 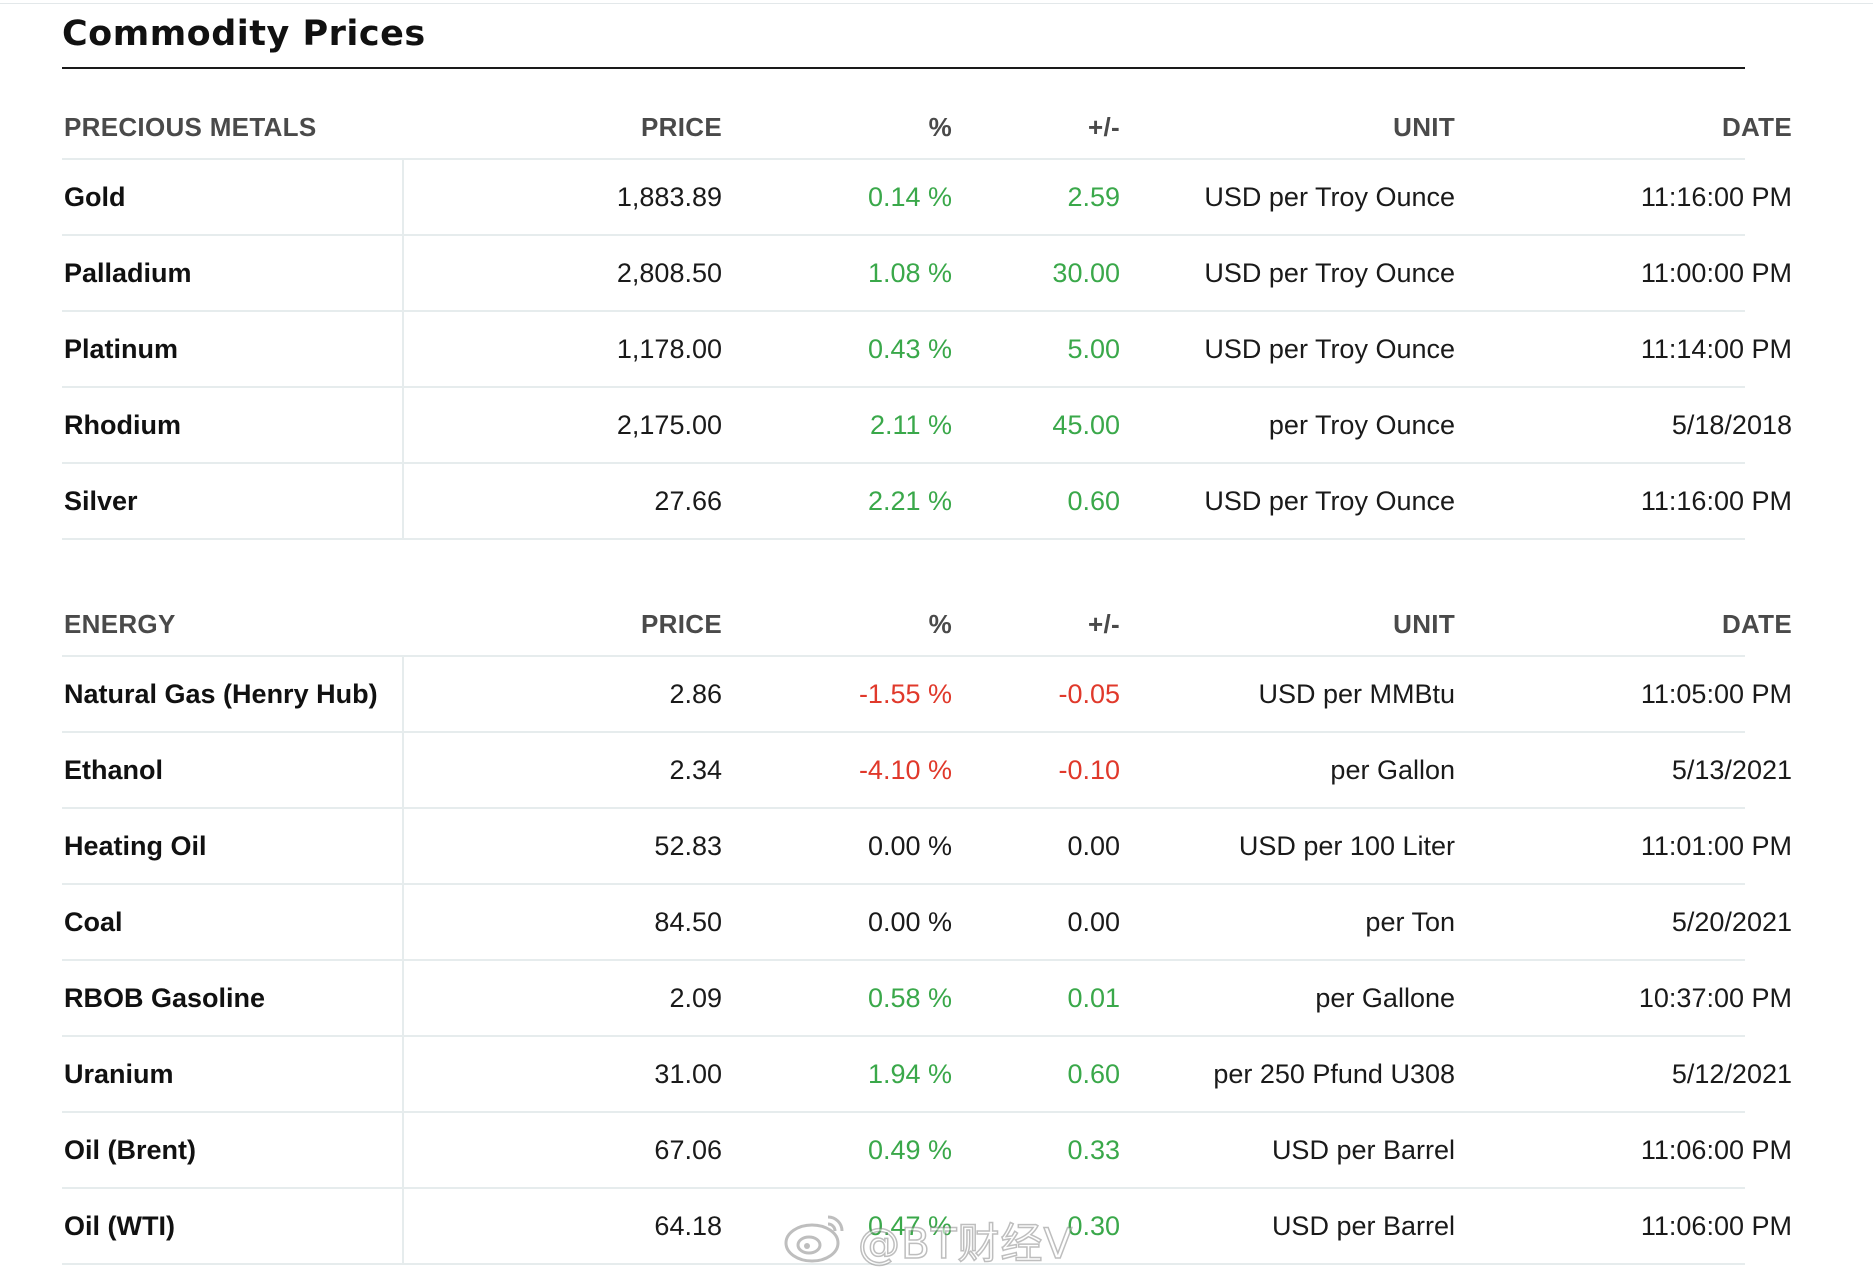 I want to click on unit-label: per 250 Pfund U308, so click(x=1334, y=1073).